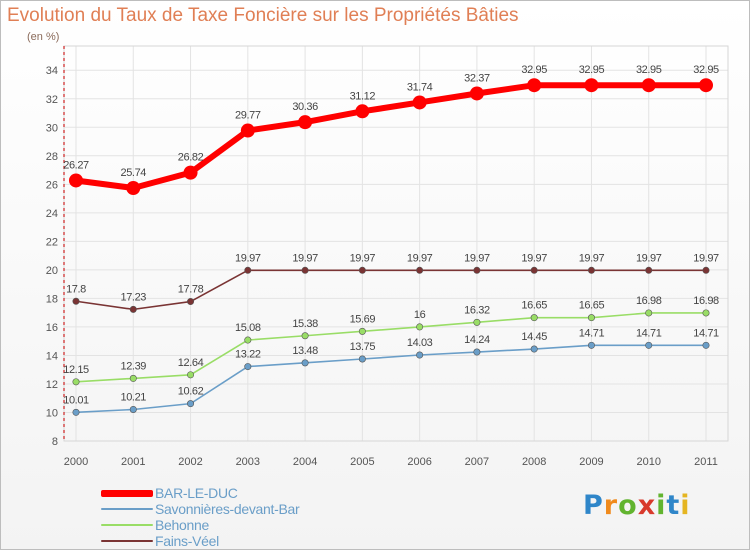 This screenshot has width=750, height=550. Describe the element at coordinates (52, 185) in the screenshot. I see `y-tick-label: 26` at that location.